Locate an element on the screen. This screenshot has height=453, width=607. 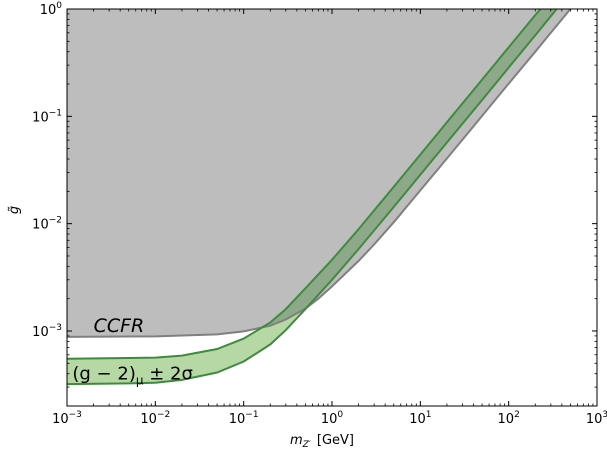
g2-label-suffix: ± 2σ is located at coordinates (167, 373).